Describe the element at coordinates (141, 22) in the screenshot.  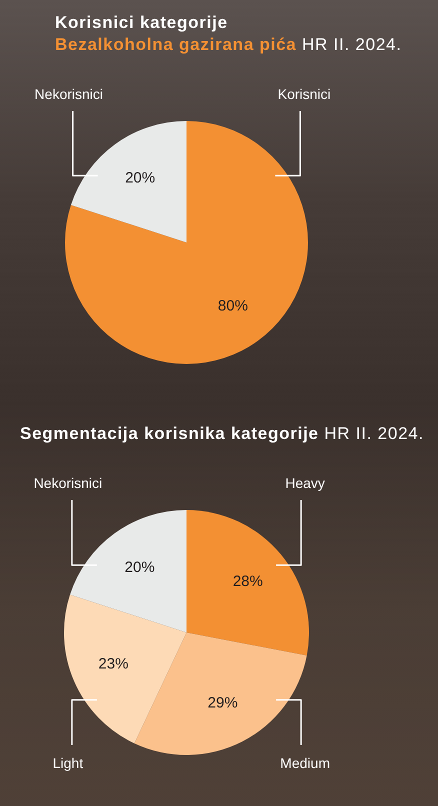
I see `chart-title: Korisnici kategorije` at that location.